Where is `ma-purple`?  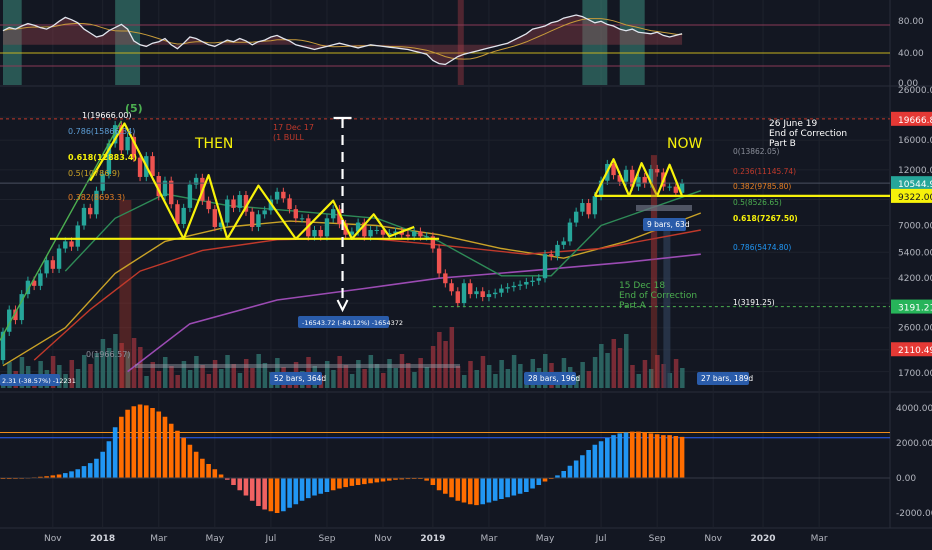
ma-purple is located at coordinates (414, 313).